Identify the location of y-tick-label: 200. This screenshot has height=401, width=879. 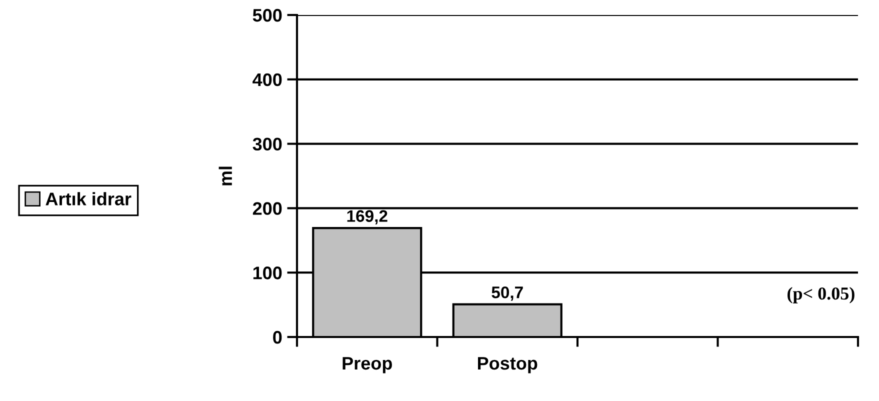
(267, 208).